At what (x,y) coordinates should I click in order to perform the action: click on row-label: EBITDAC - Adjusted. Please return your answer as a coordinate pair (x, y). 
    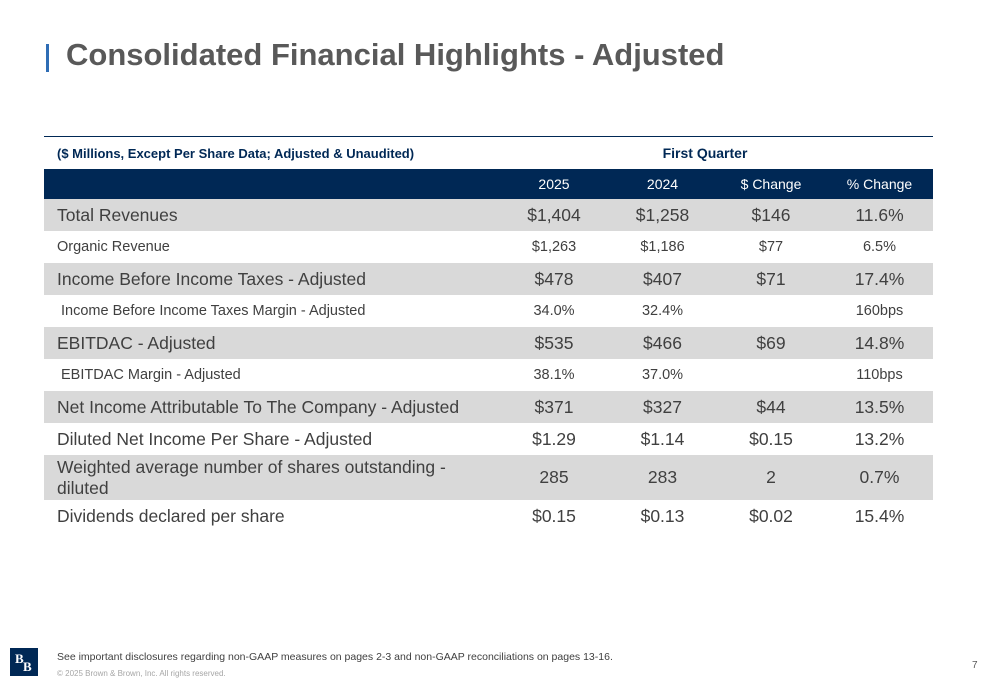
    Looking at the image, I should click on (136, 342).